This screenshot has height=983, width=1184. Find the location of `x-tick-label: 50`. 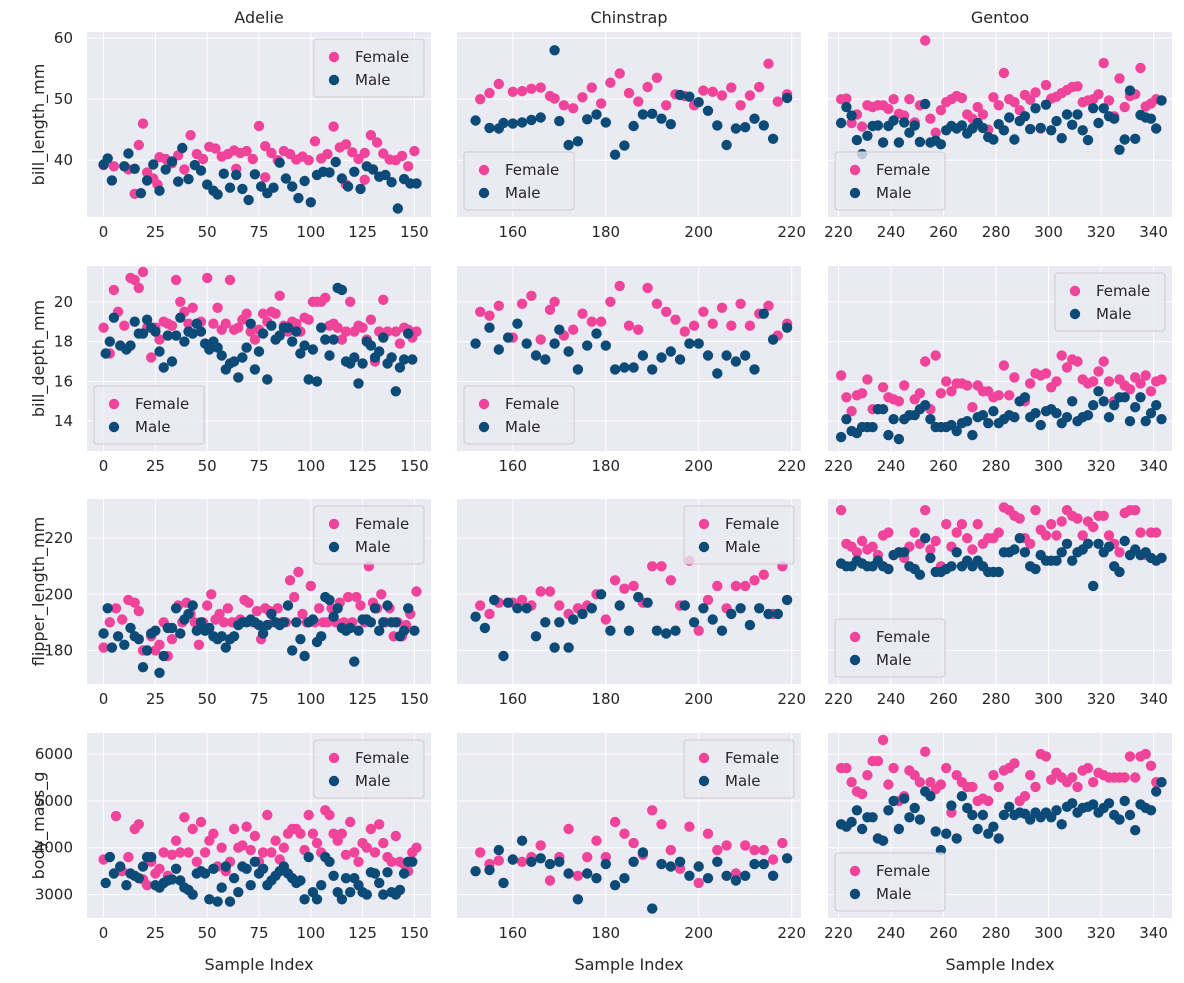

x-tick-label: 50 is located at coordinates (207, 699).